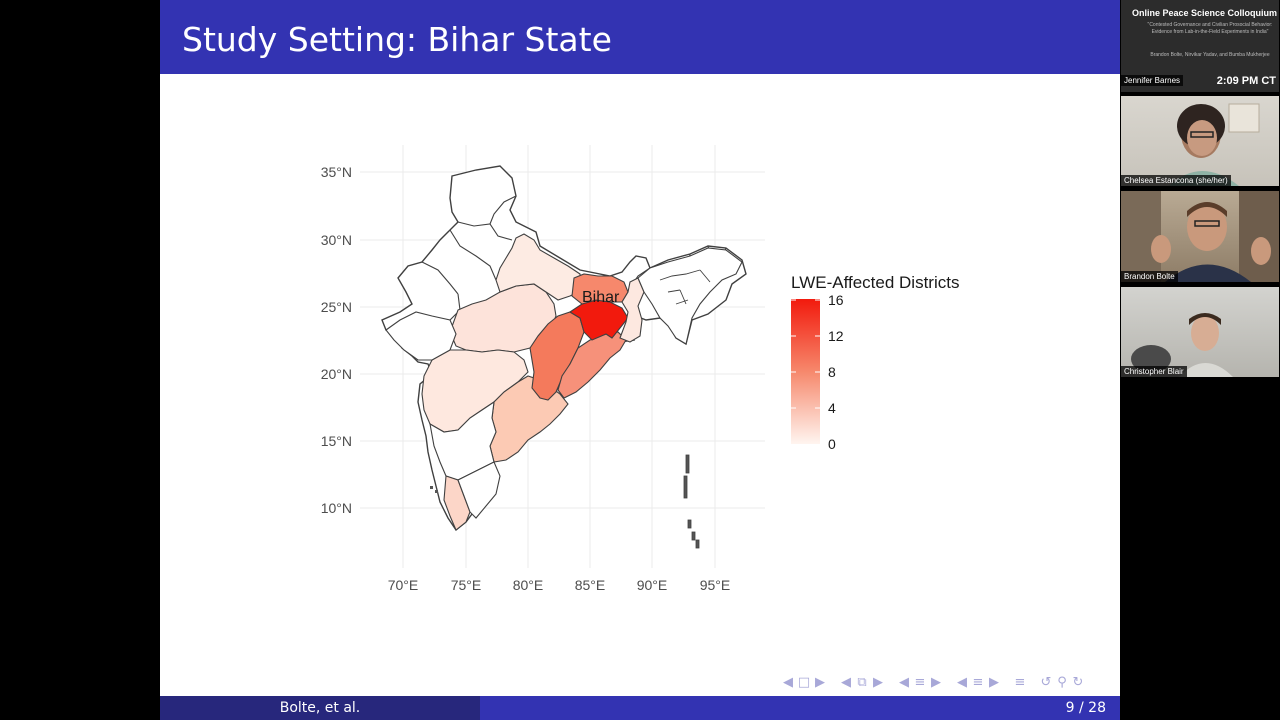 The width and height of the screenshot is (1280, 720). I want to click on nav-frames-icon: ⧉, so click(862, 682).